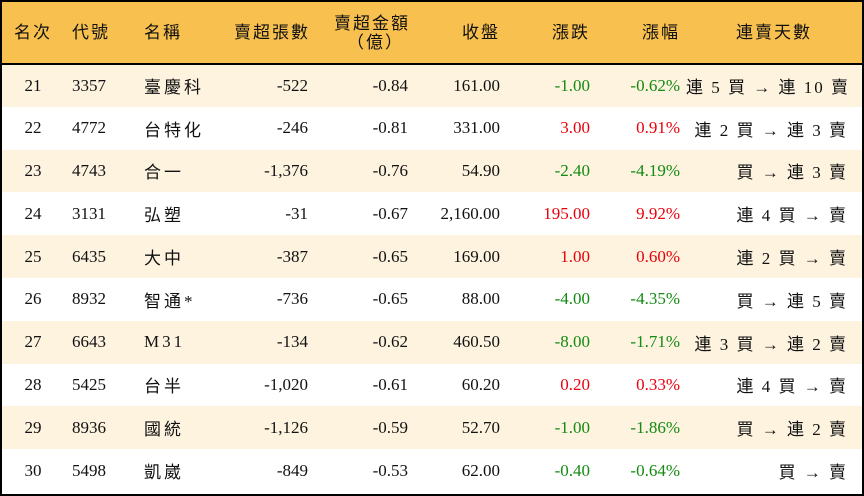 The image size is (864, 496). I want to click on cell-code: 8936, so click(89, 427).